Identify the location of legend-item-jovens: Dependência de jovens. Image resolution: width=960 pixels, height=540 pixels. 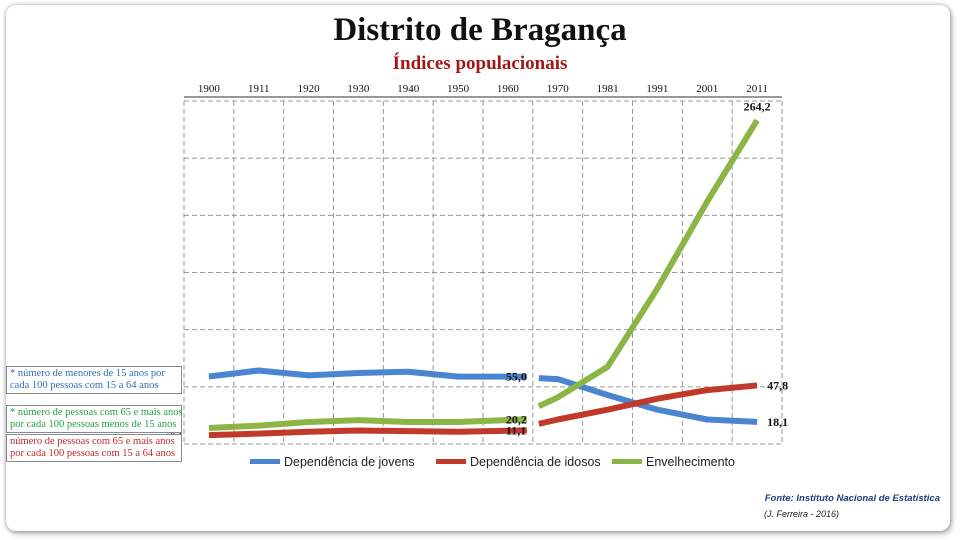
(332, 462).